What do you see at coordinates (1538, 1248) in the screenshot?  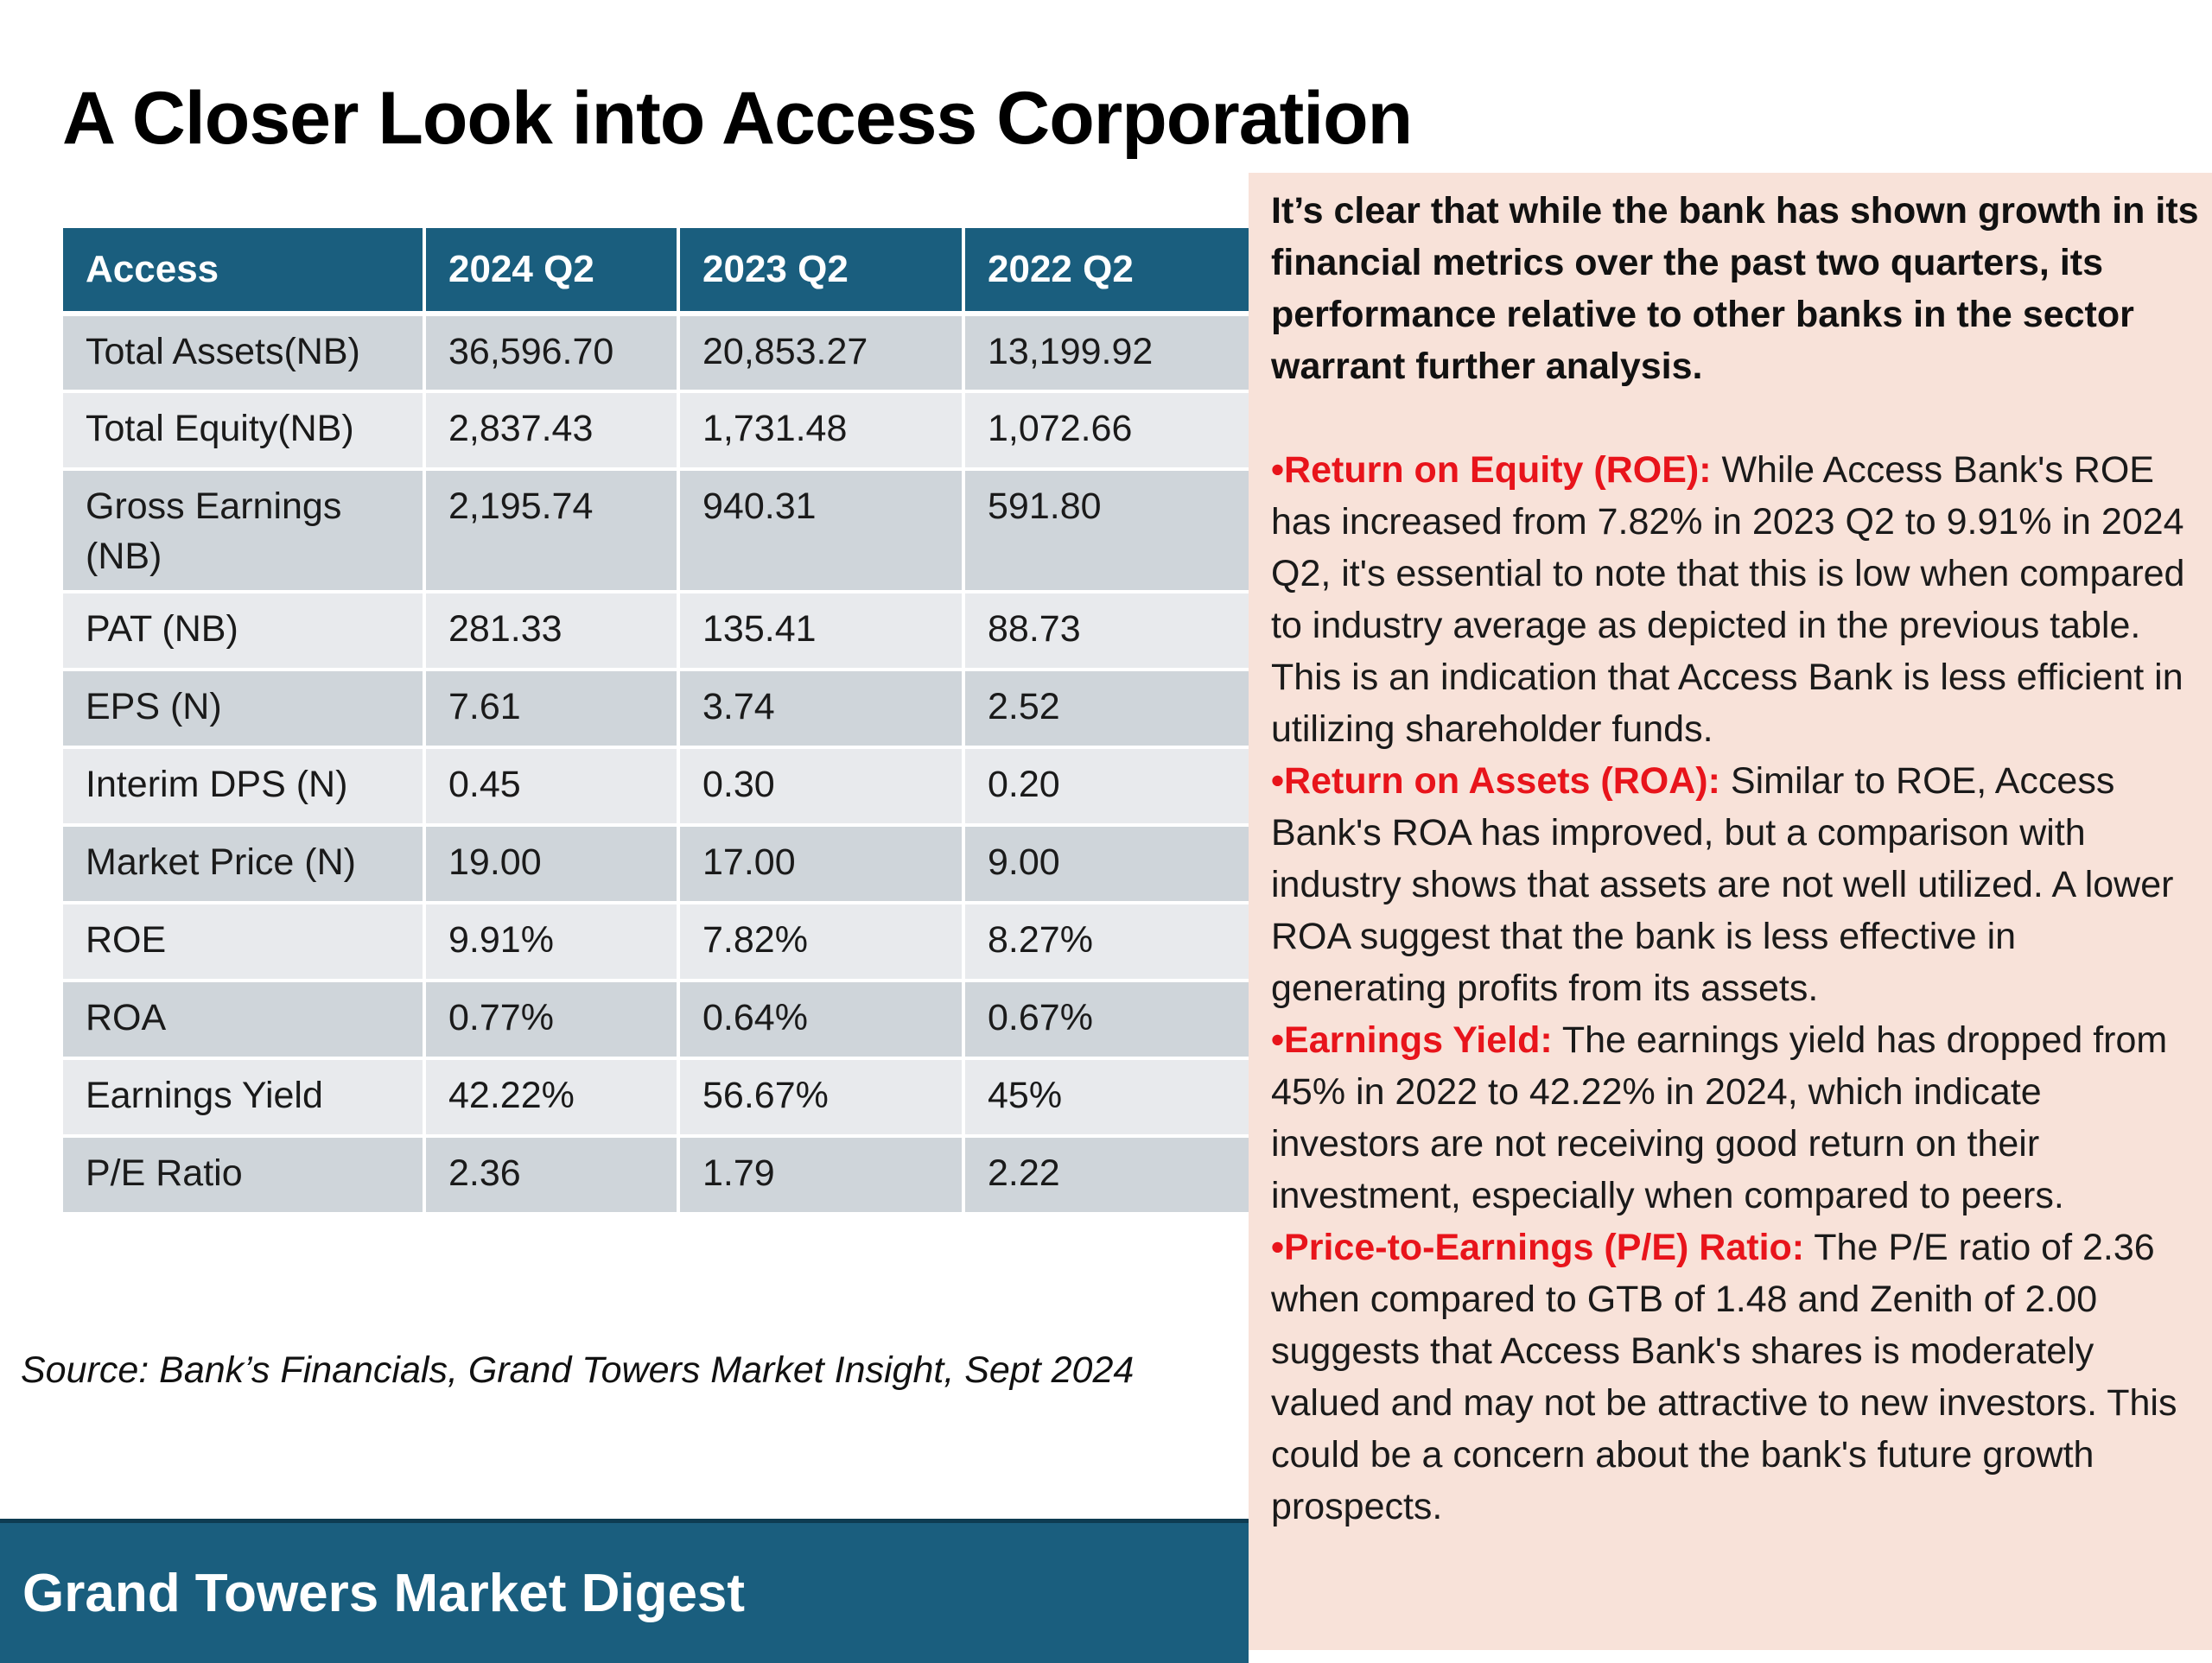 I see `bullet-heading: •Price-to-Earnings (P/E) Ratio:` at bounding box center [1538, 1248].